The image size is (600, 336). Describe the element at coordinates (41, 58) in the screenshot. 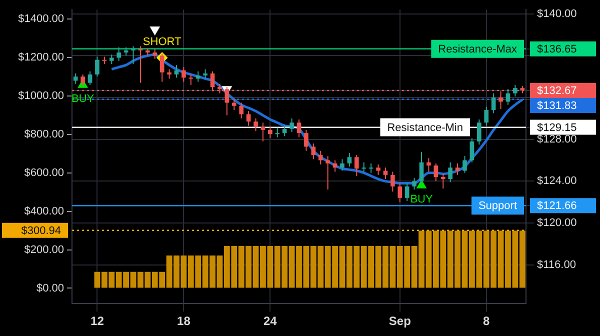

I see `y-tick-label: $1200.00` at that location.